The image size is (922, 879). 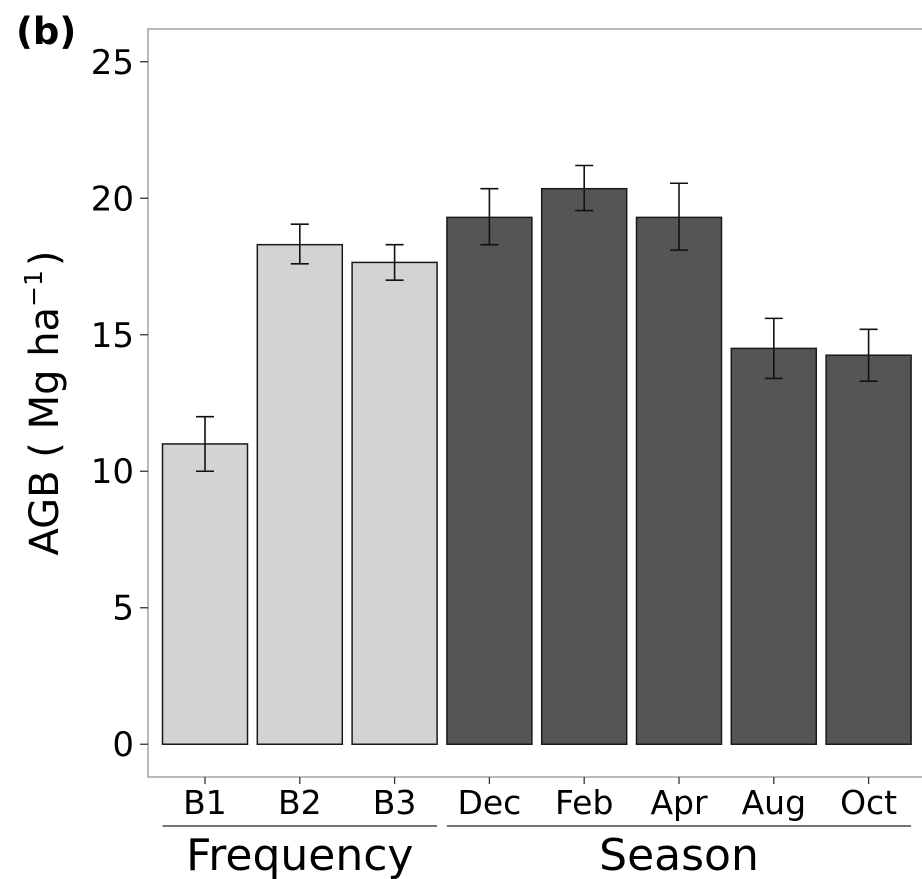 I want to click on x-tick-label-b1: B1, so click(x=205, y=802).